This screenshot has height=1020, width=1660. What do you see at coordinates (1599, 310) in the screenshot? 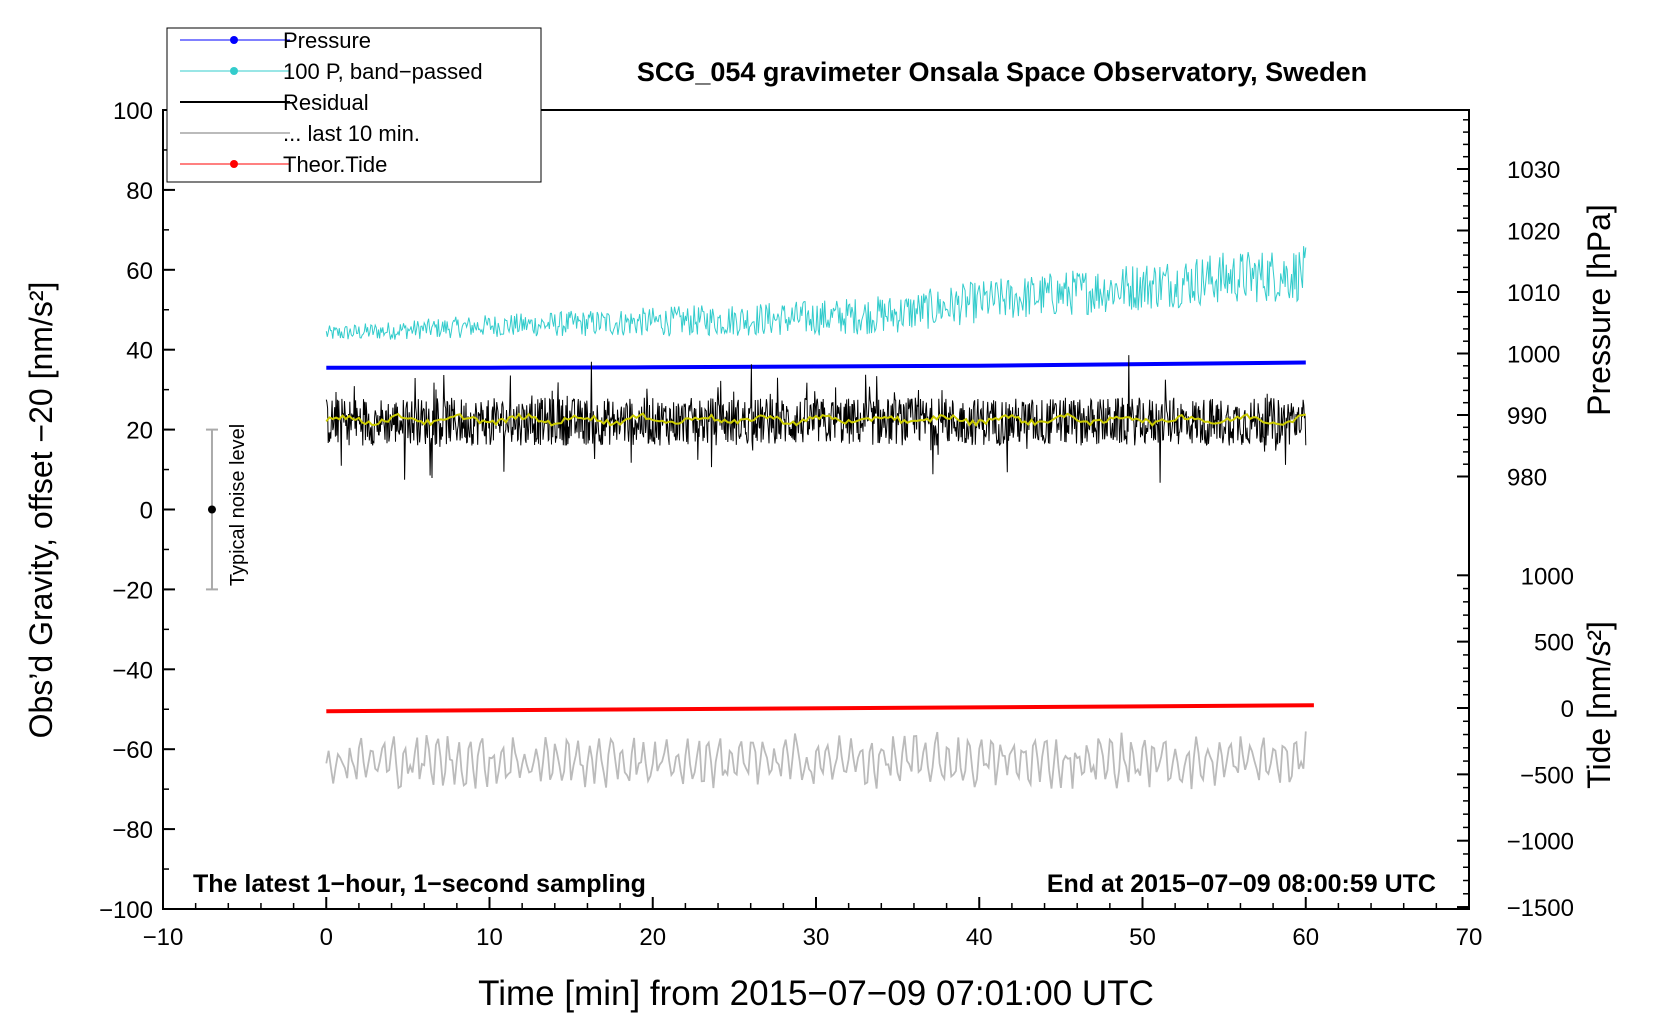
I see `y-axis-label-pressure: Pressure [hPa]` at bounding box center [1599, 310].